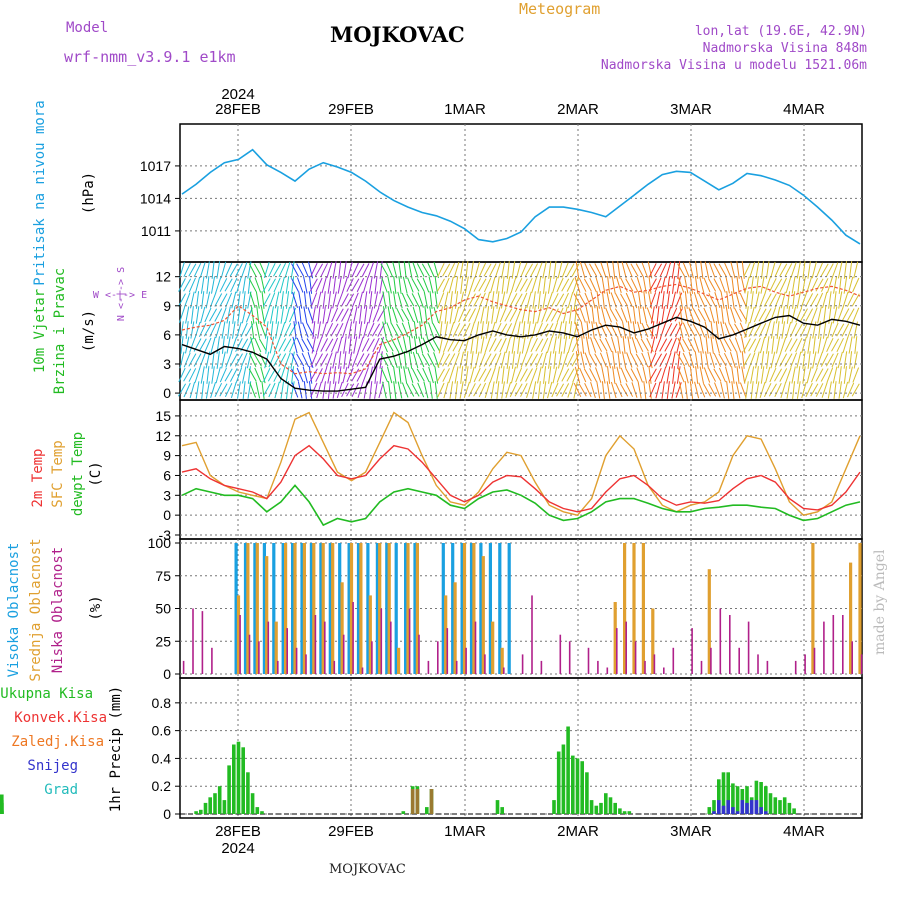  Describe the element at coordinates (578, 109) in the screenshot. I see `top-date-label-3: 2MAR` at that location.